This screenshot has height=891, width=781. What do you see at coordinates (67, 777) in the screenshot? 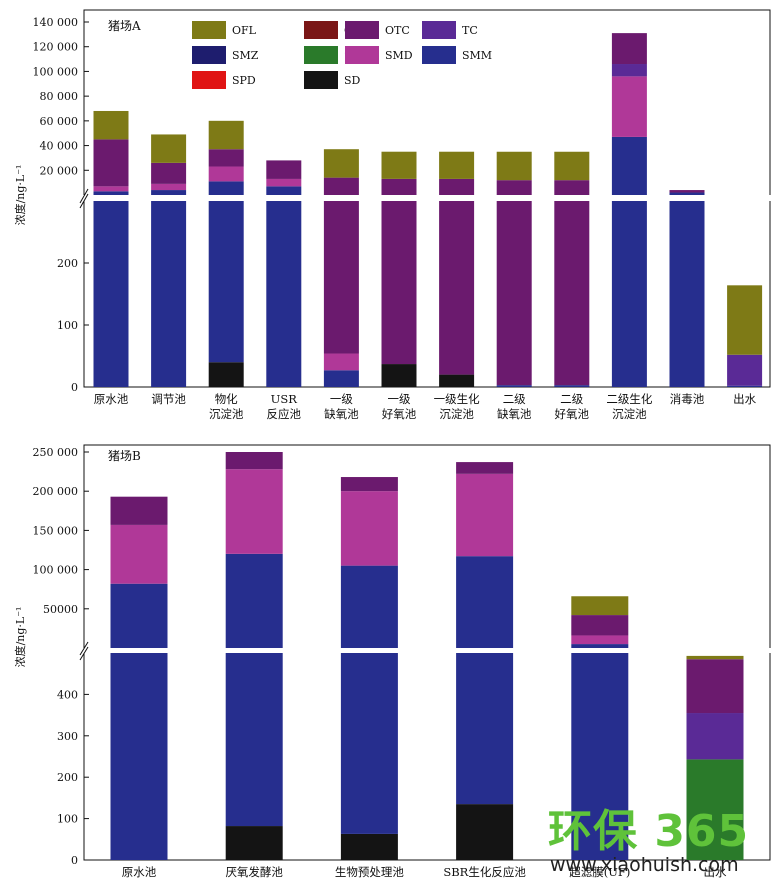
I see `y-tick-label: 200` at bounding box center [67, 777].